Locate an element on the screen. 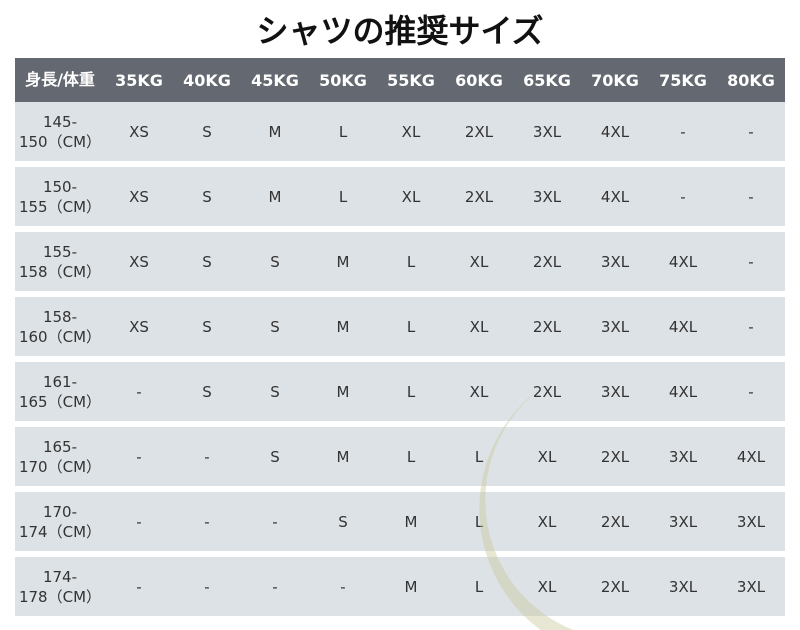 The image size is (800, 630). header-weight-35kg: 35KG is located at coordinates (139, 80).